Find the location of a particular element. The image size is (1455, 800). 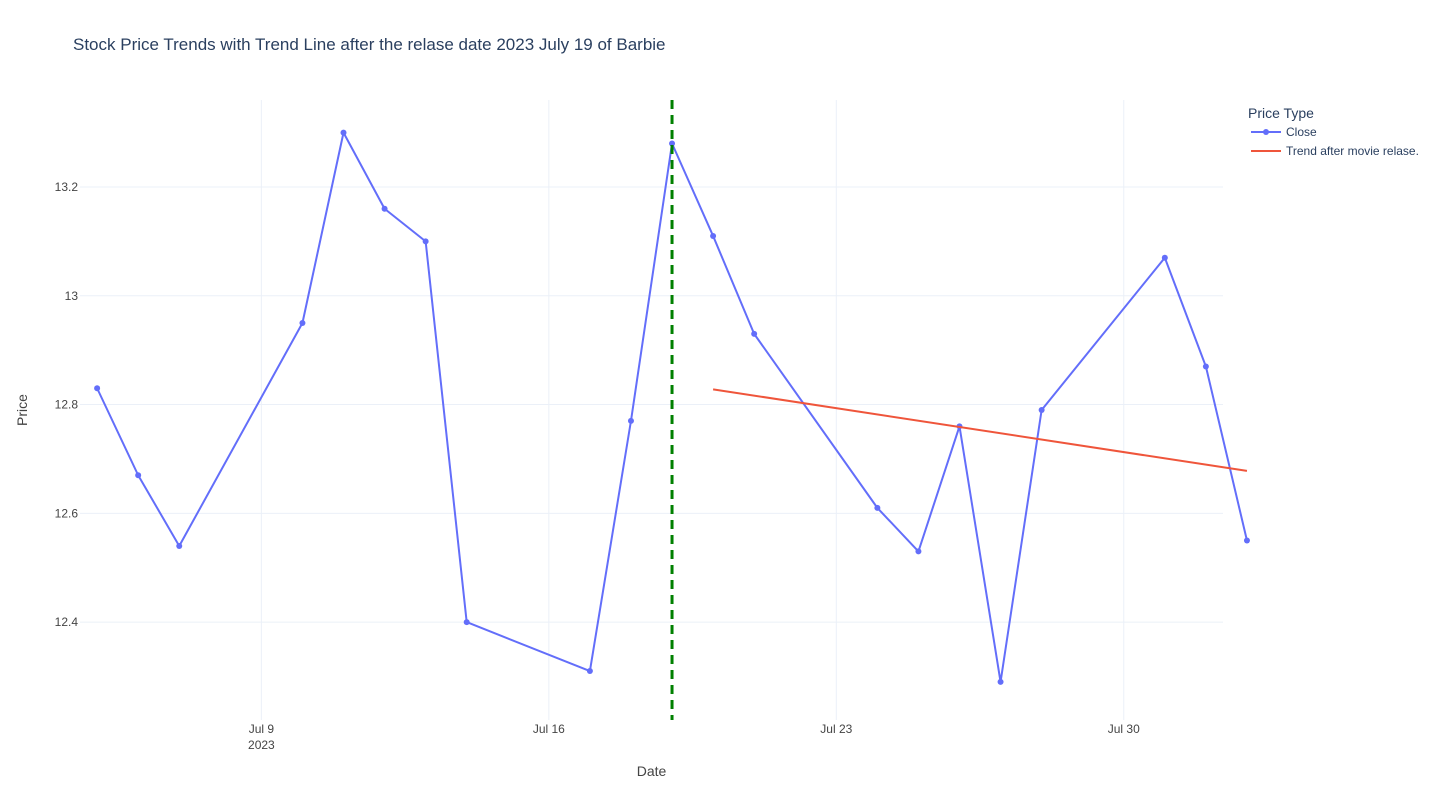

y-axis-ticks: 12.4 12.6 12.8 13 13.2 is located at coordinates (67, 404).